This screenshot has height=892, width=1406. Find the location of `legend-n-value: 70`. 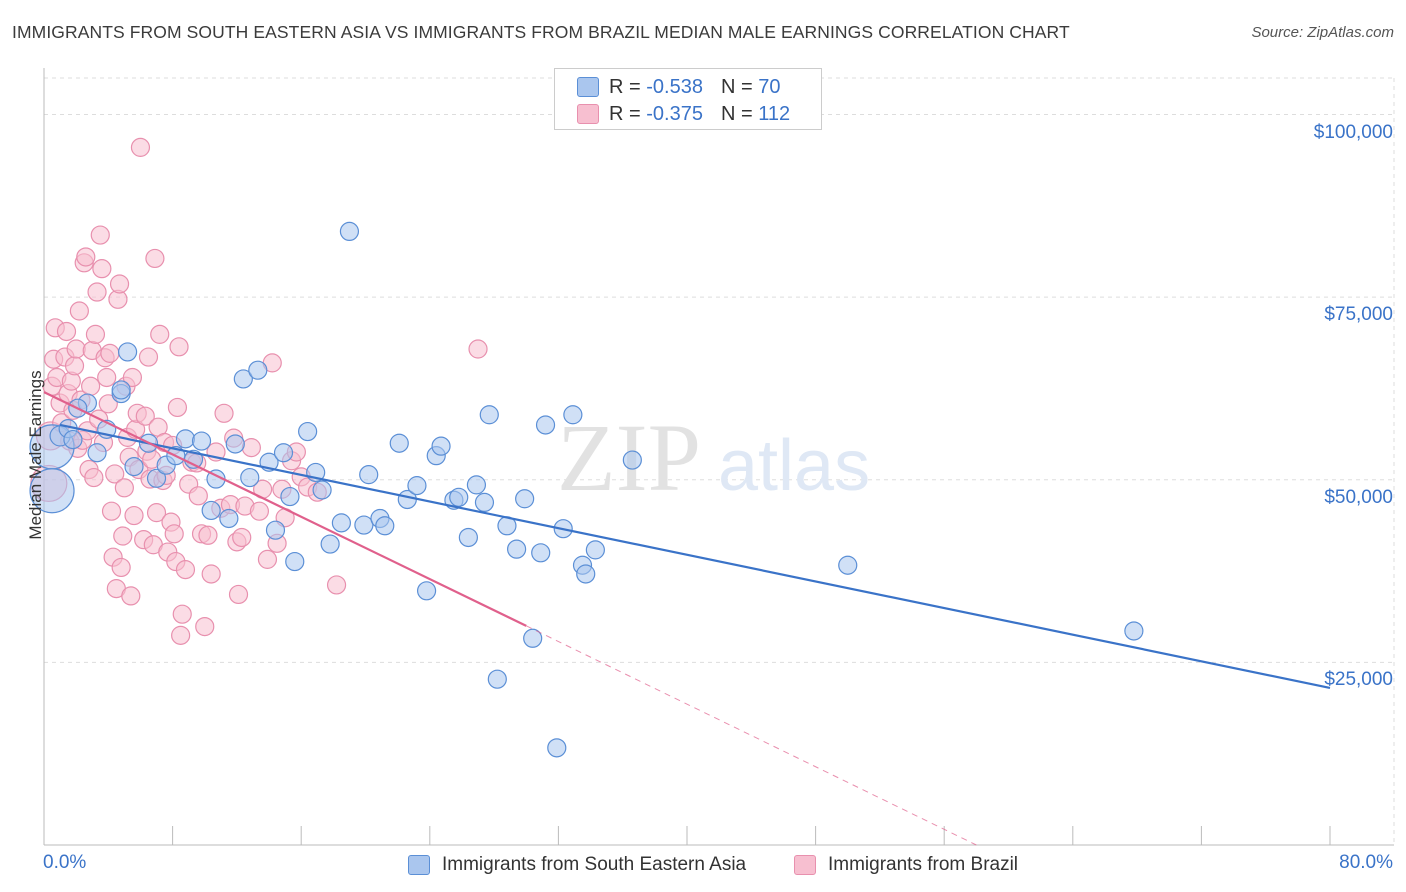

legend-n-value: 70 is located at coordinates (769, 86).